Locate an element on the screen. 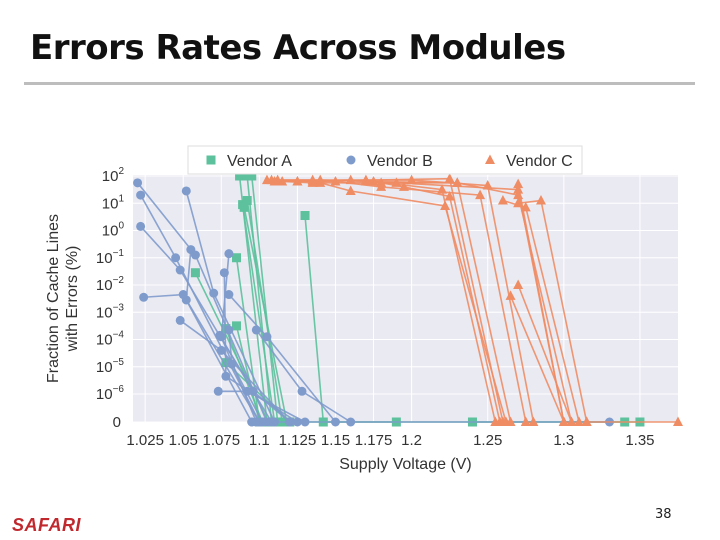 The width and height of the screenshot is (720, 540). y-tick-label: 10² is located at coordinates (113, 175).